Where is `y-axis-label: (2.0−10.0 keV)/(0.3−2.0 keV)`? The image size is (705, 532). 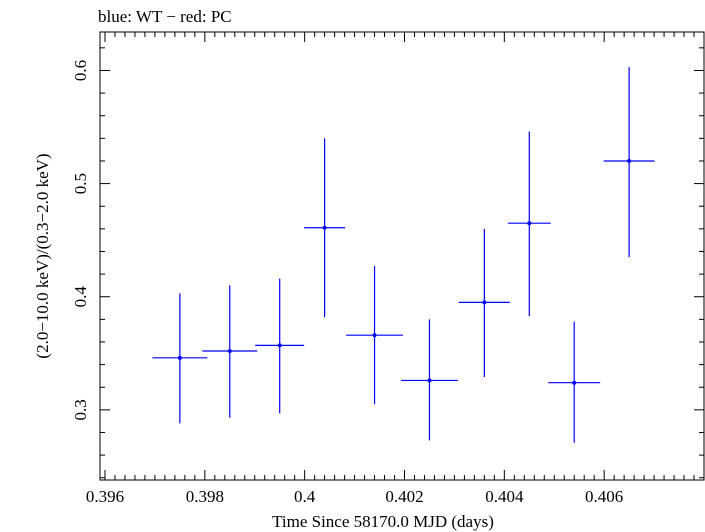
y-axis-label: (2.0−10.0 keV)/(0.3−2.0 keV) is located at coordinates (42, 255).